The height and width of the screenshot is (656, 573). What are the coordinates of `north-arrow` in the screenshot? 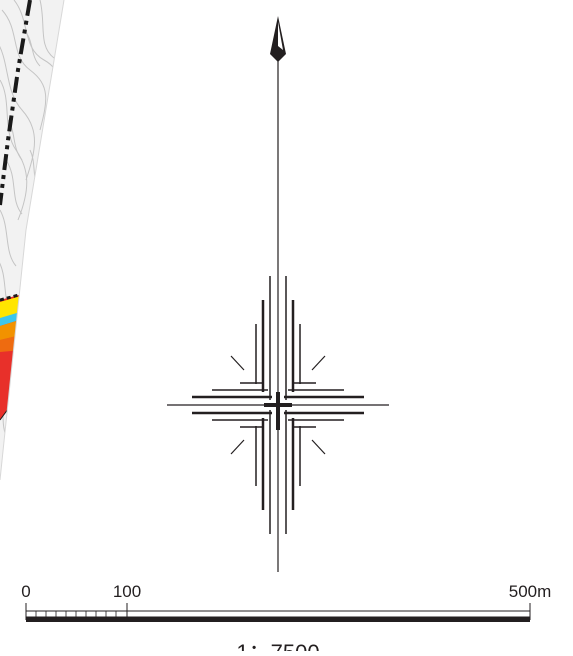 It's located at (278, 294).